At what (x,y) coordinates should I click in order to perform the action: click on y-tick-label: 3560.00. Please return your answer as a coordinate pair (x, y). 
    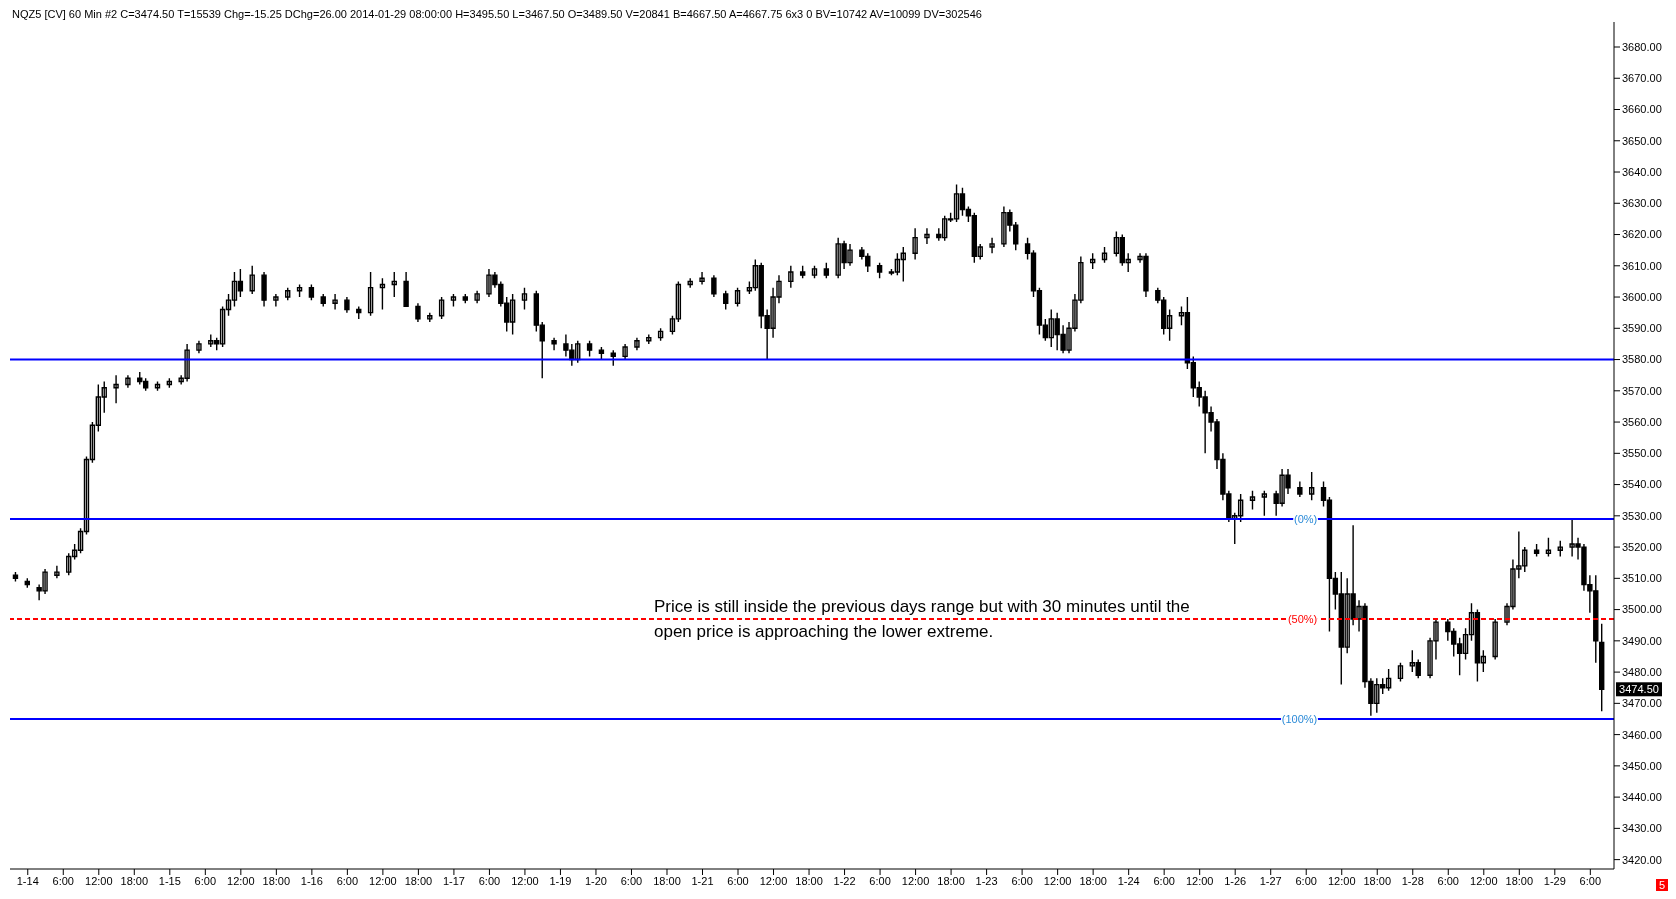
    Looking at the image, I should click on (1642, 421).